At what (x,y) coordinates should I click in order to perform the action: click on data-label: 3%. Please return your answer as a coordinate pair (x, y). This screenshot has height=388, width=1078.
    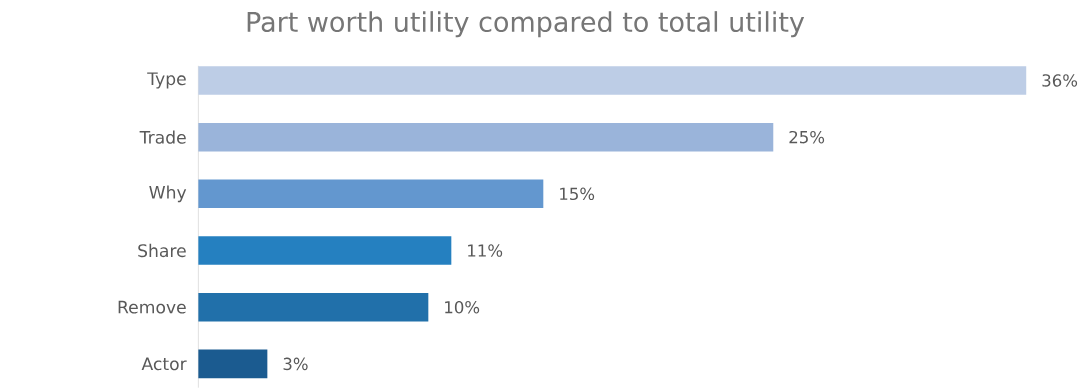
    Looking at the image, I should click on (295, 364).